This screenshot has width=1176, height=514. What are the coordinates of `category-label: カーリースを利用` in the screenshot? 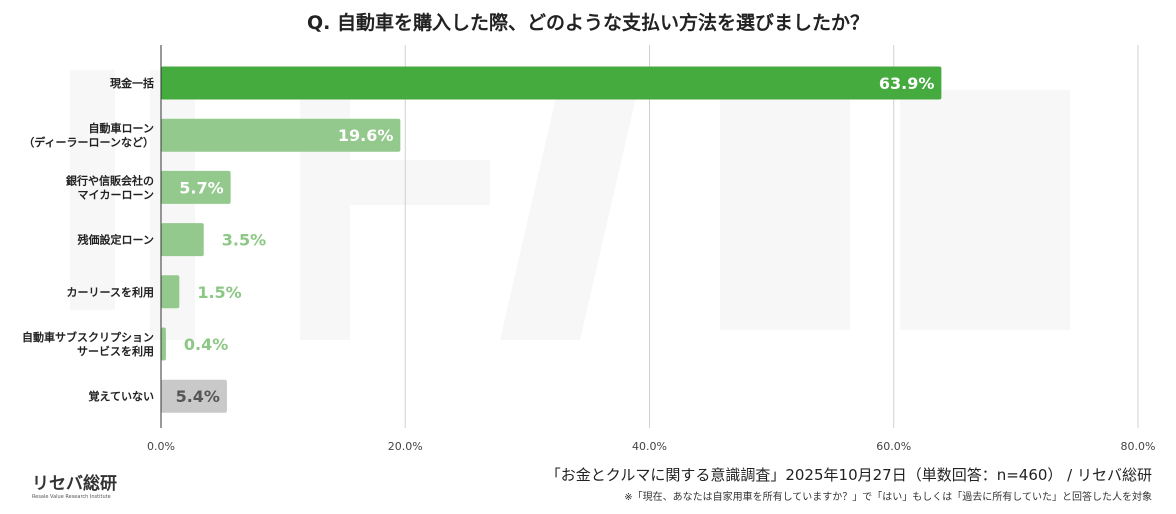 It's located at (110, 292).